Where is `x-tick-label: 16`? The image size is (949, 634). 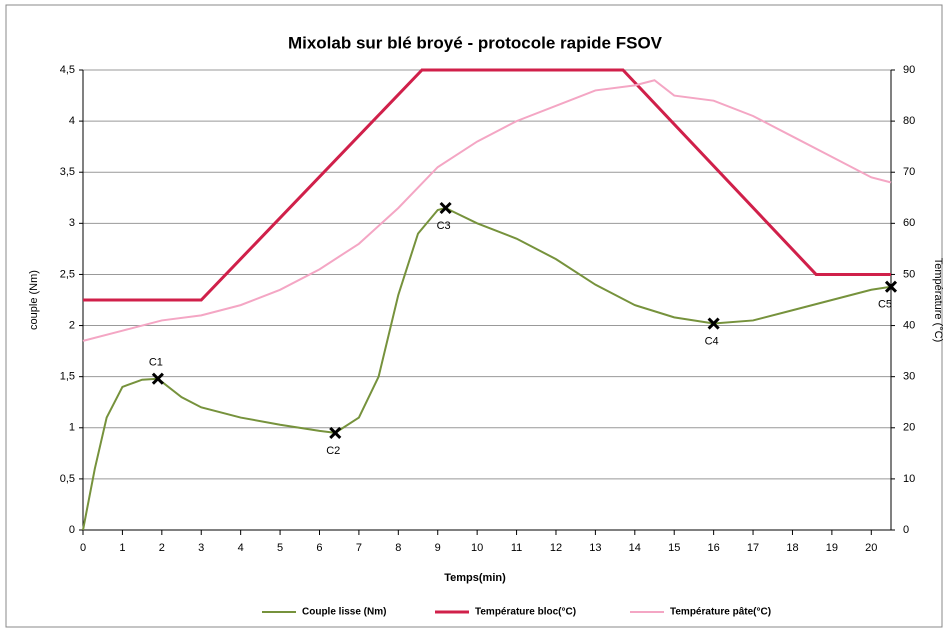 x-tick-label: 16 is located at coordinates (714, 548).